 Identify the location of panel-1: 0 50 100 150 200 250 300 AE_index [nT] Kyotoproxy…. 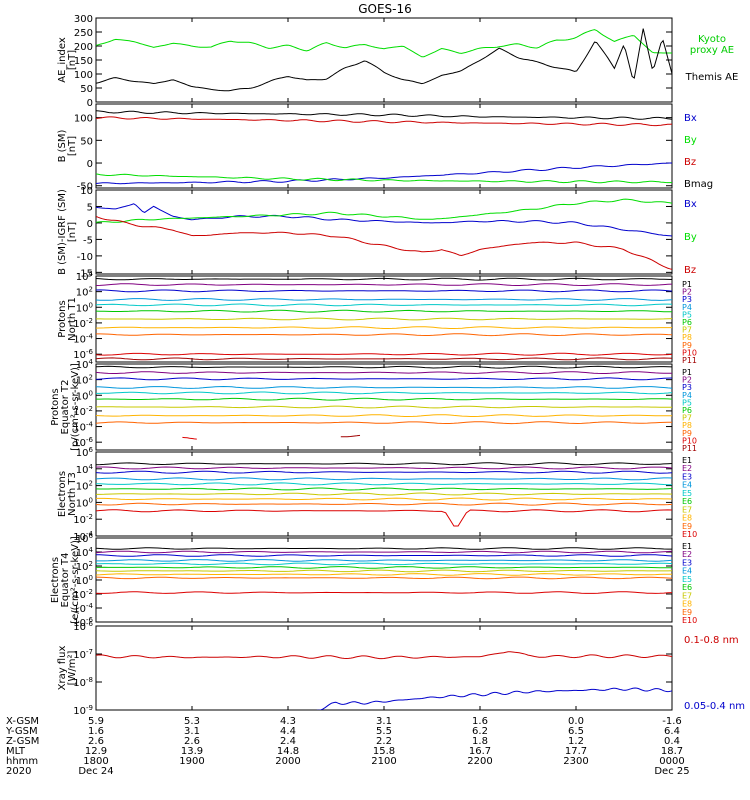
(397, 61).